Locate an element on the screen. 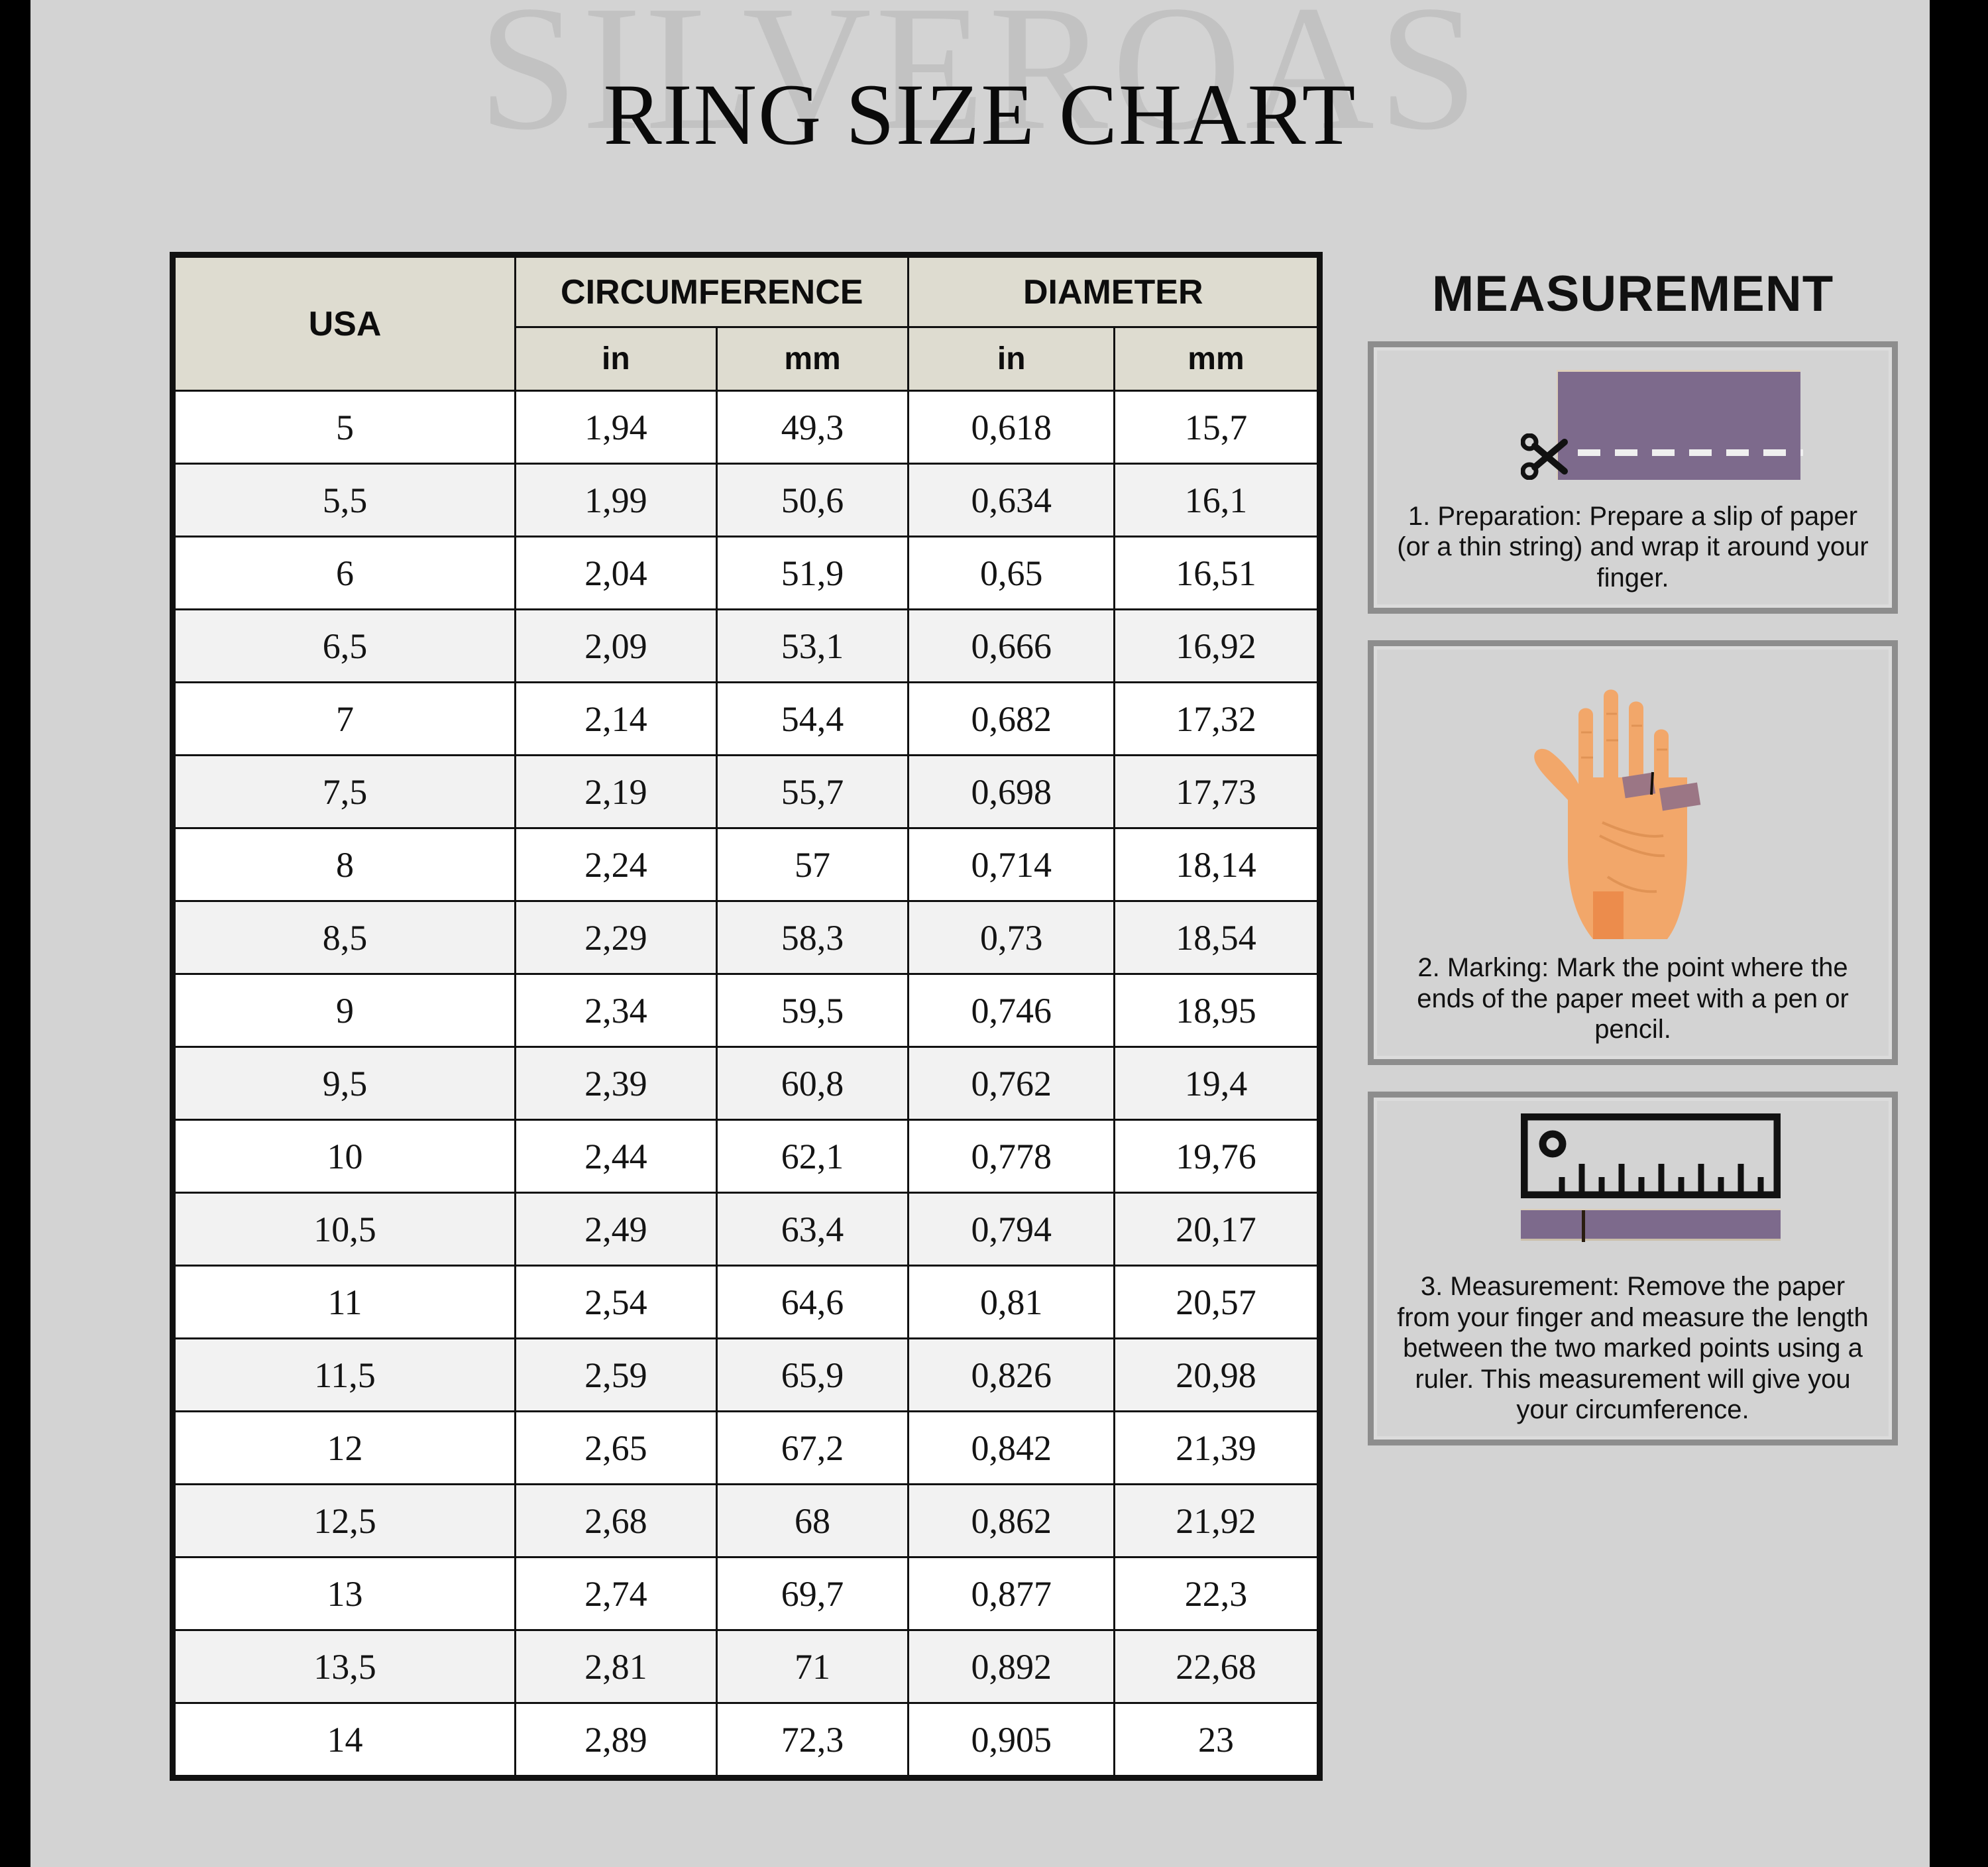  cell-usa: 12,5 is located at coordinates (345, 1520).